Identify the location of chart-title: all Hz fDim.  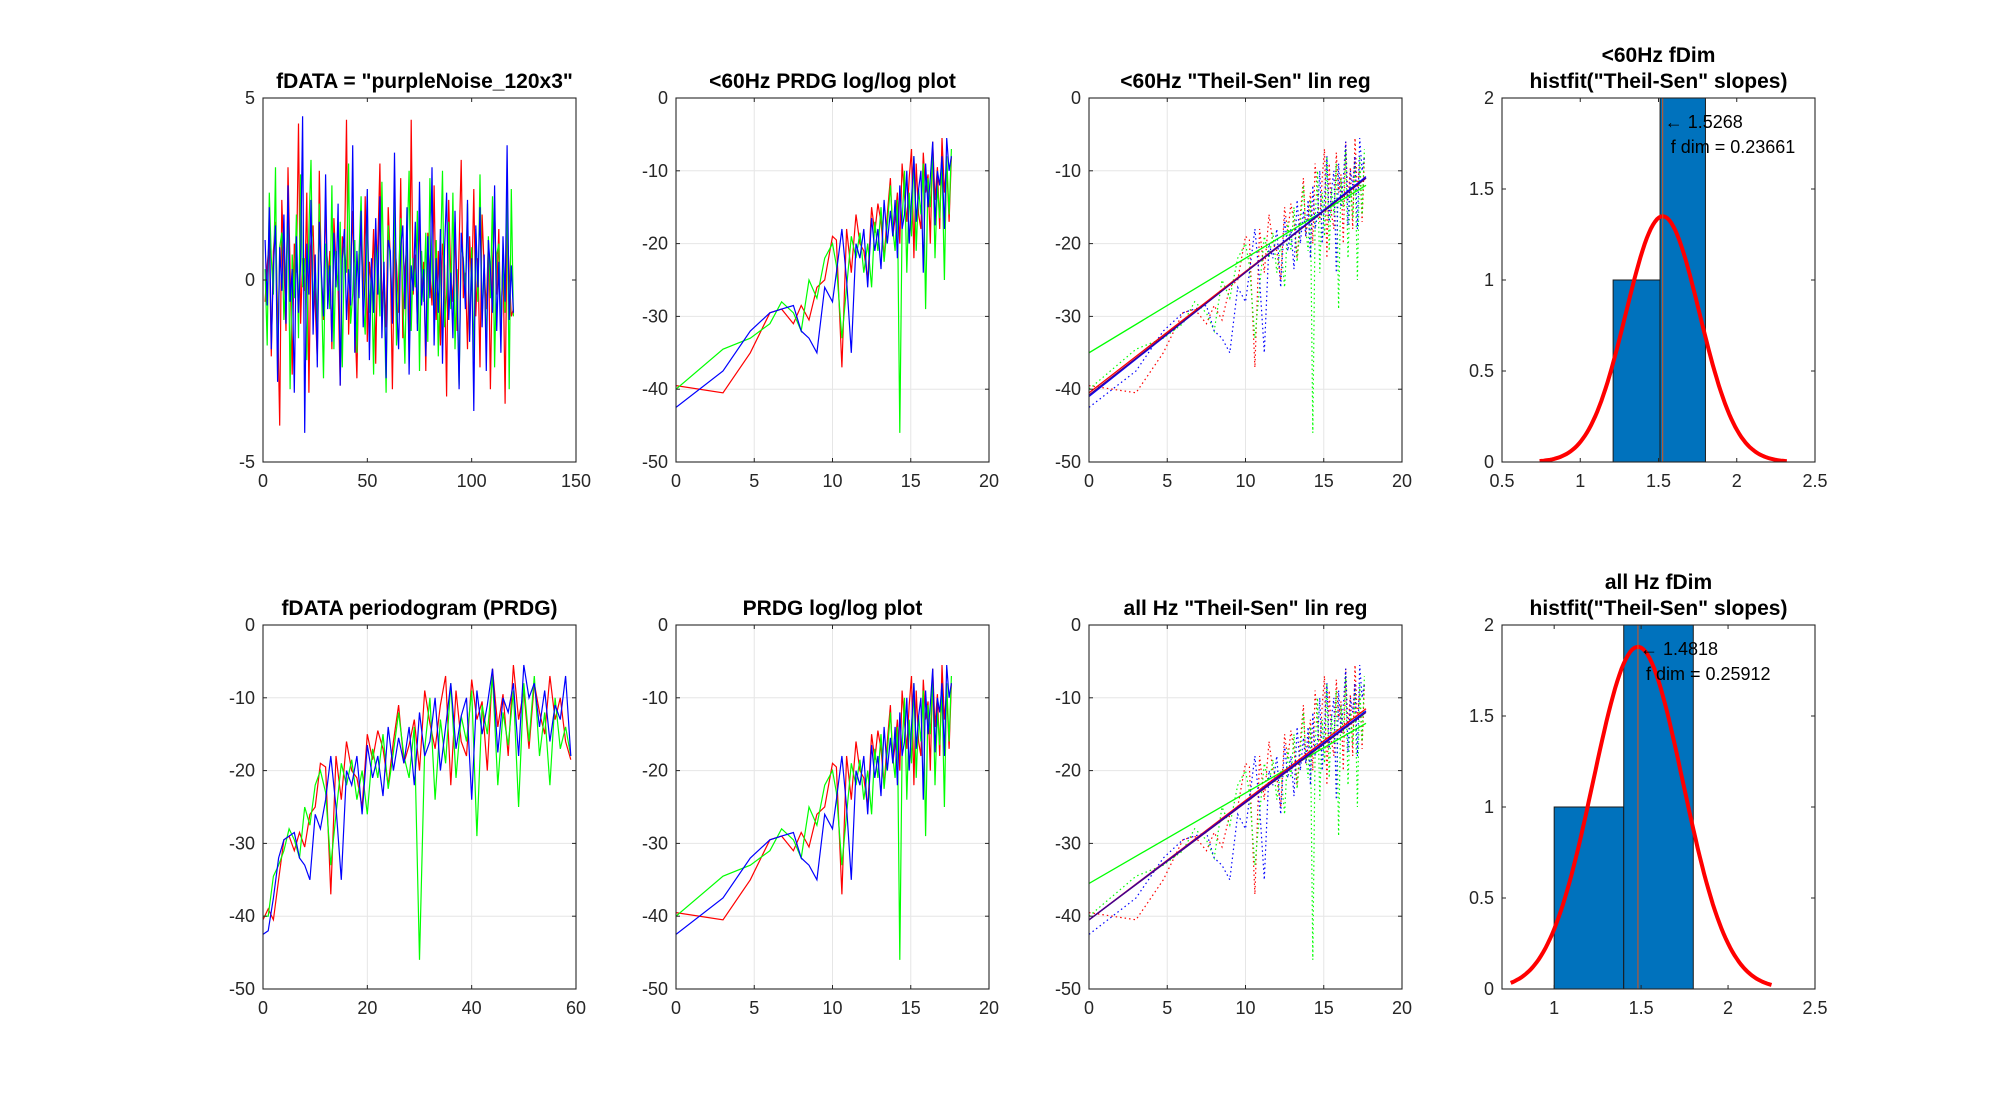
(1658, 582).